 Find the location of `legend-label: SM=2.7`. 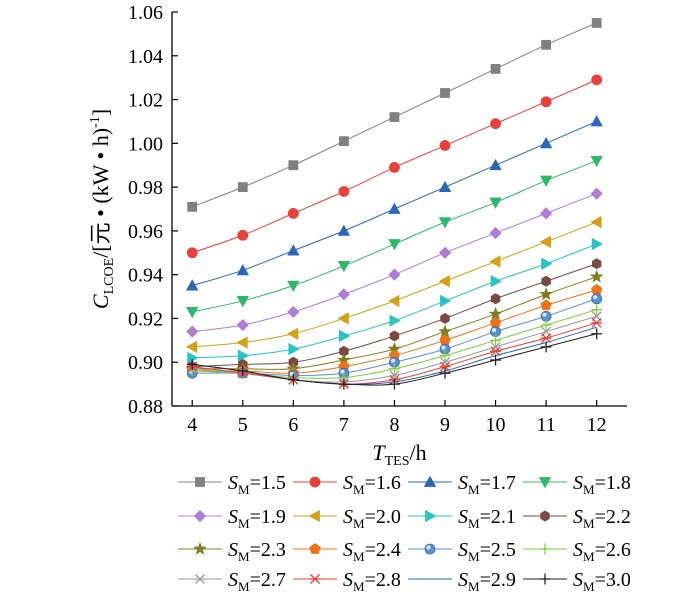

legend-label: SM=2.7 is located at coordinates (257, 581).